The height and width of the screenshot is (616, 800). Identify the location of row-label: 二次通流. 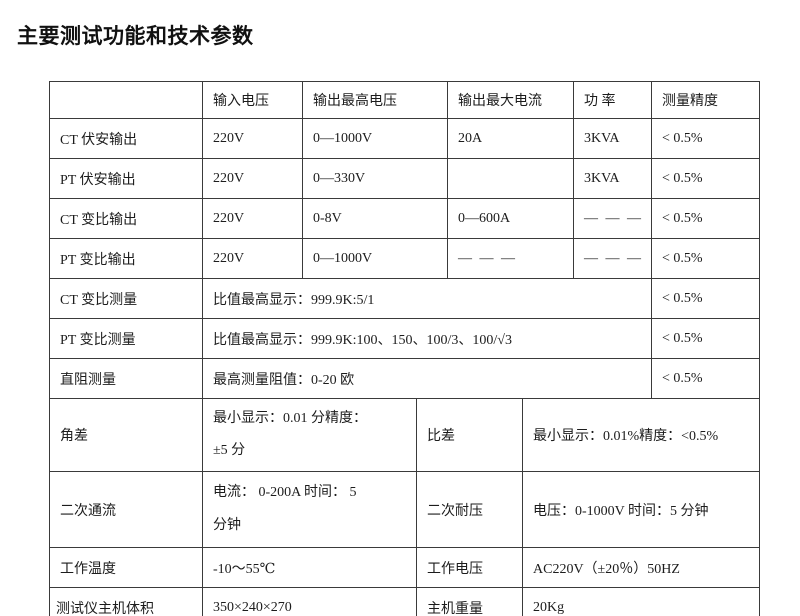
(126, 509).